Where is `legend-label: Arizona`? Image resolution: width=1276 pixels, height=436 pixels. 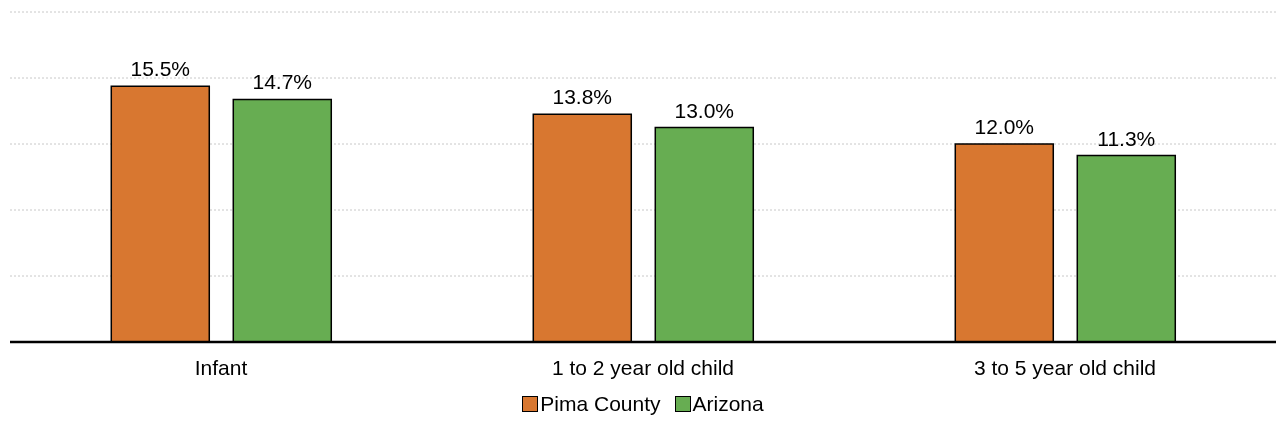
legend-label: Arizona is located at coordinates (728, 404).